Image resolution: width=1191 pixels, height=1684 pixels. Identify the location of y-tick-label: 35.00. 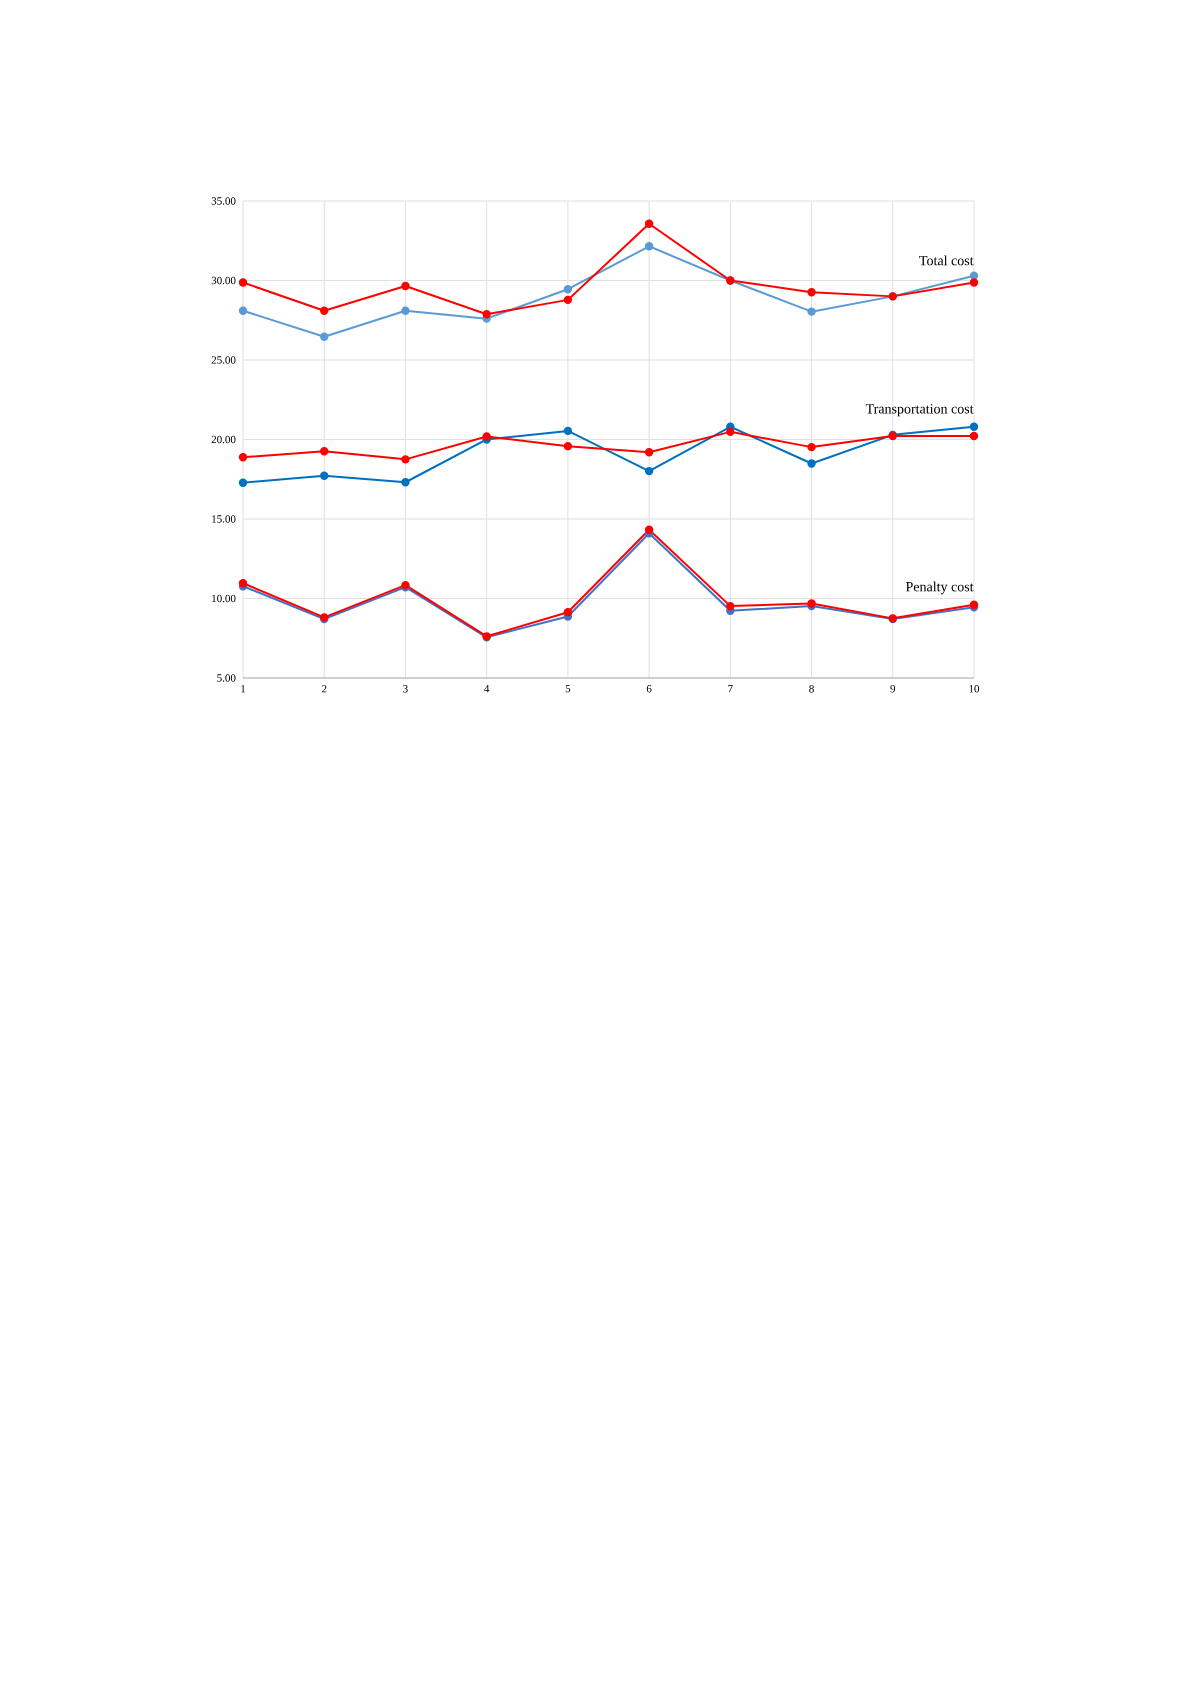
(223, 201).